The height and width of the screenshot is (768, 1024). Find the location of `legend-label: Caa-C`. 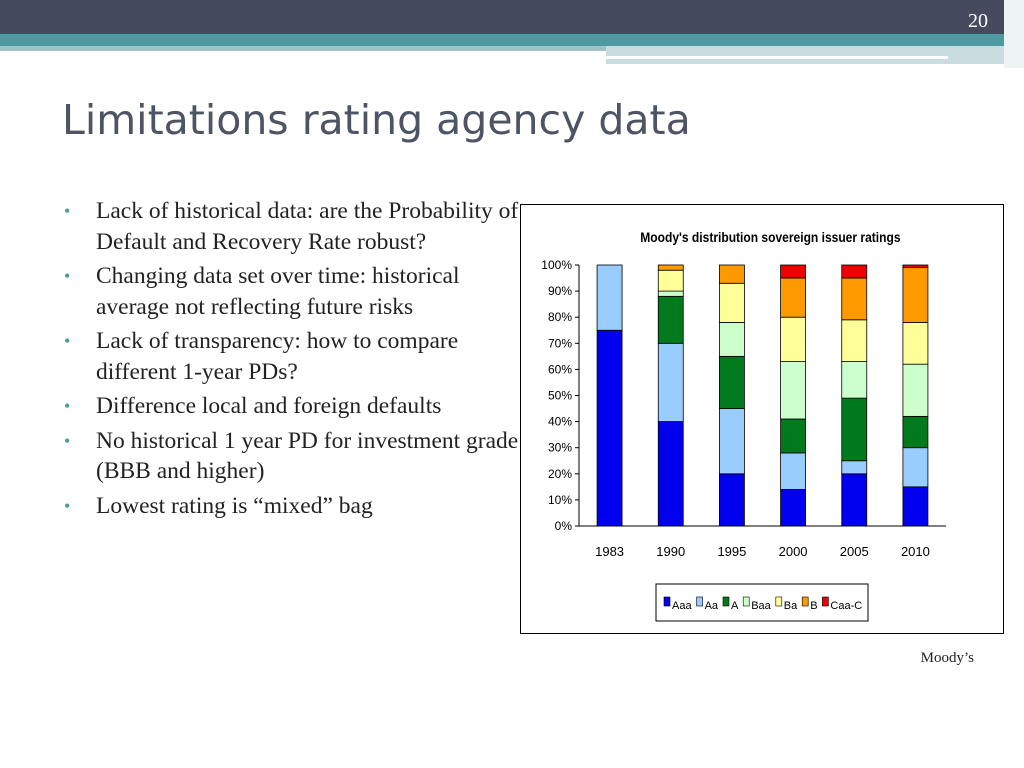

legend-label: Caa-C is located at coordinates (846, 606).